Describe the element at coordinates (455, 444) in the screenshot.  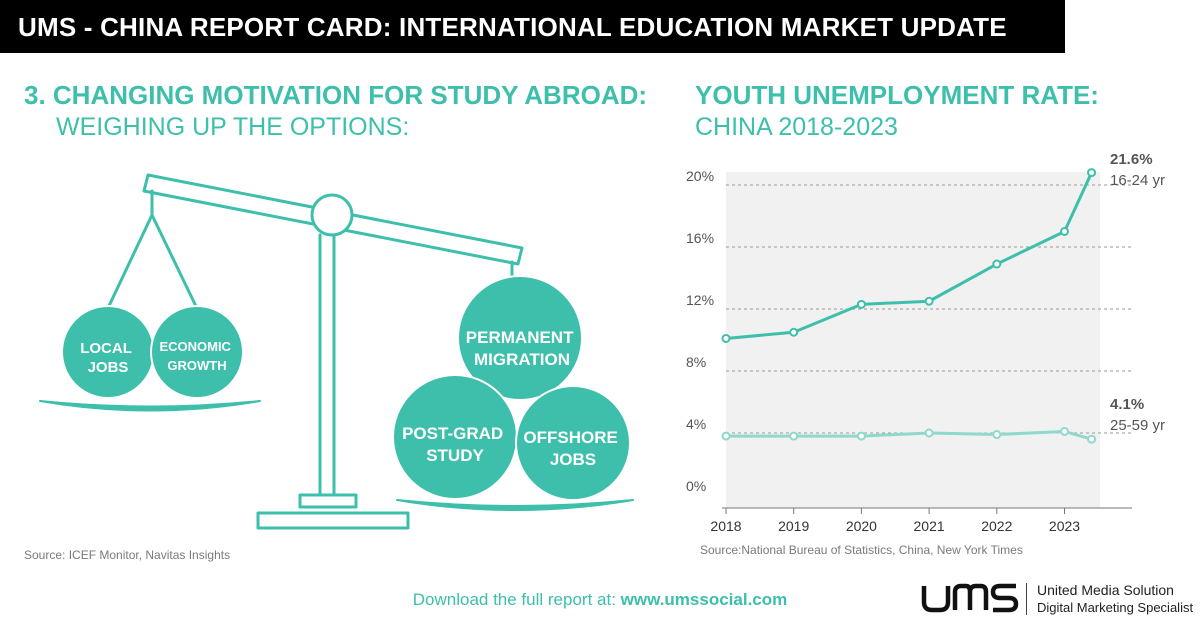
I see `svg-text: POST-GRAD STUDY` at that location.